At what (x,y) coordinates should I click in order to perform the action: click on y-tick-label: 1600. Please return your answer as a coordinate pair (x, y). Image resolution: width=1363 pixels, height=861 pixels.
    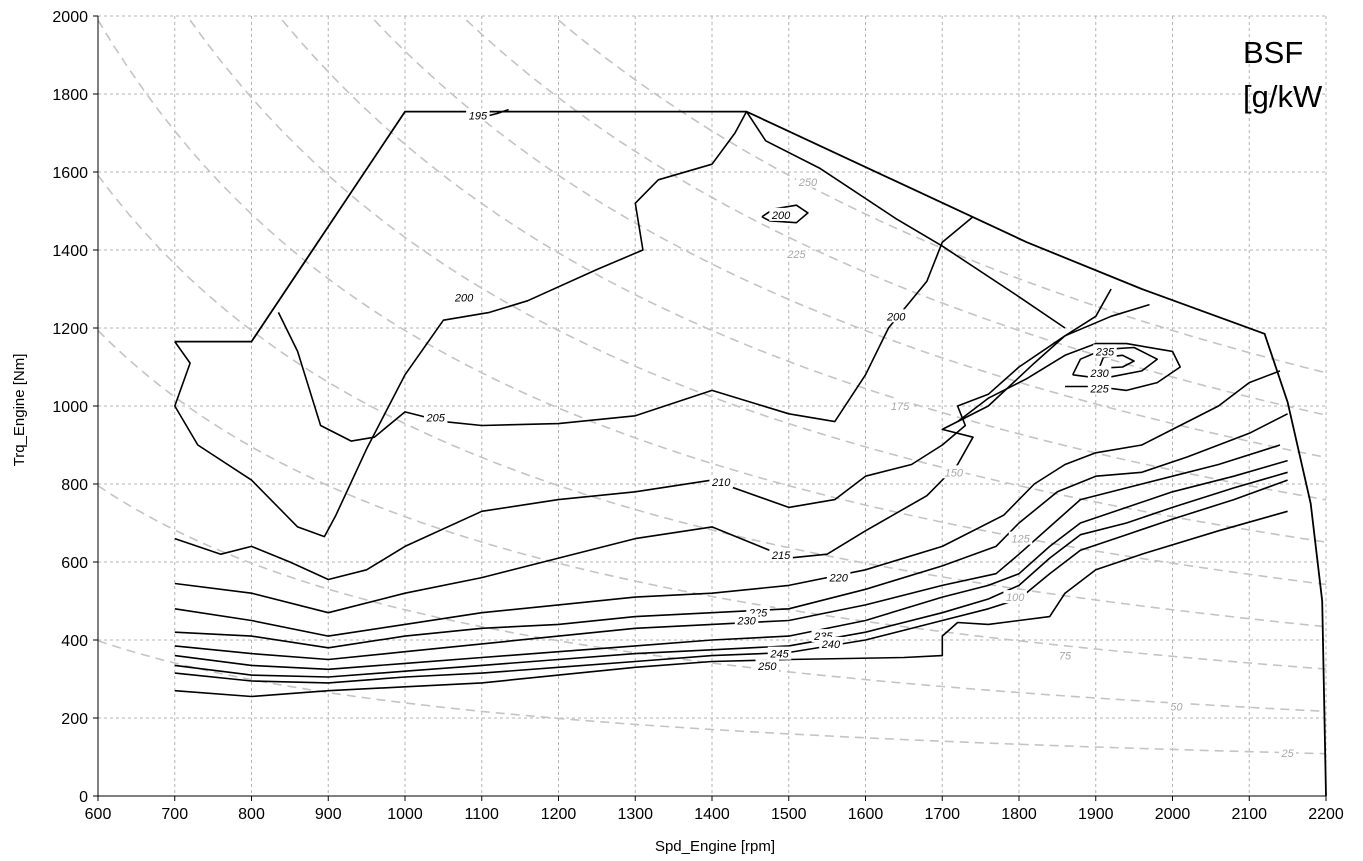
    Looking at the image, I should click on (70, 173).